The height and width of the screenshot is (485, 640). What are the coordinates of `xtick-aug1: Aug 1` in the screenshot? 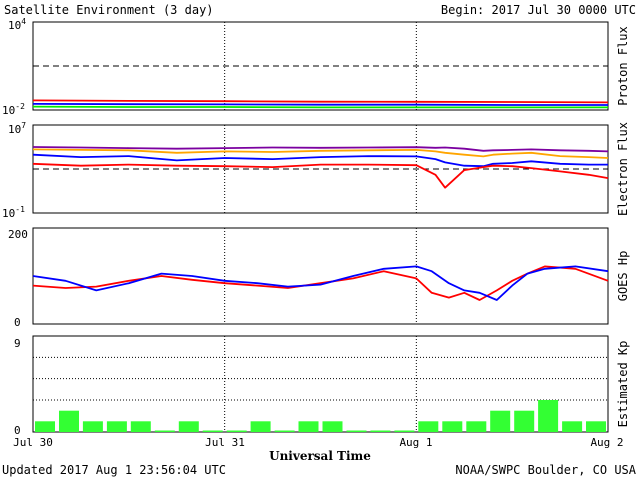 It's located at (415, 442).